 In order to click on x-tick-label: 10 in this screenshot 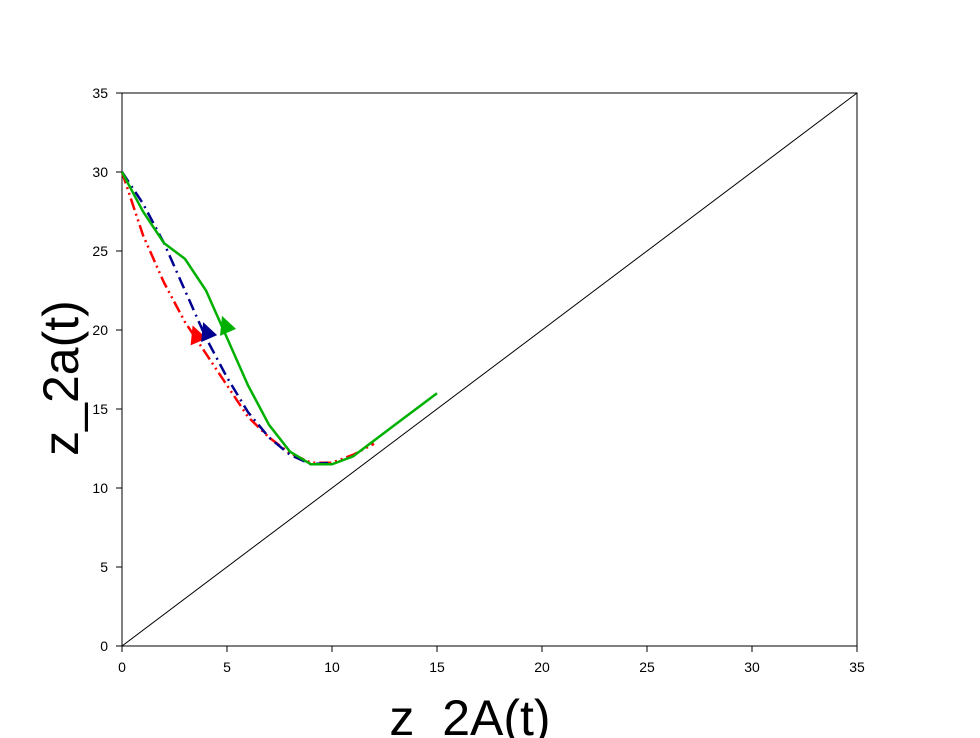, I will do `click(332, 667)`.